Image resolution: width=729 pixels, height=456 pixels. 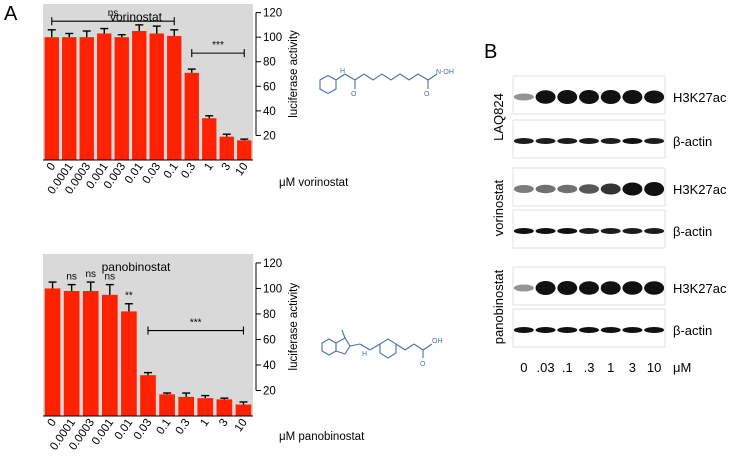 I want to click on panel-label-a: A, so click(x=11, y=14).